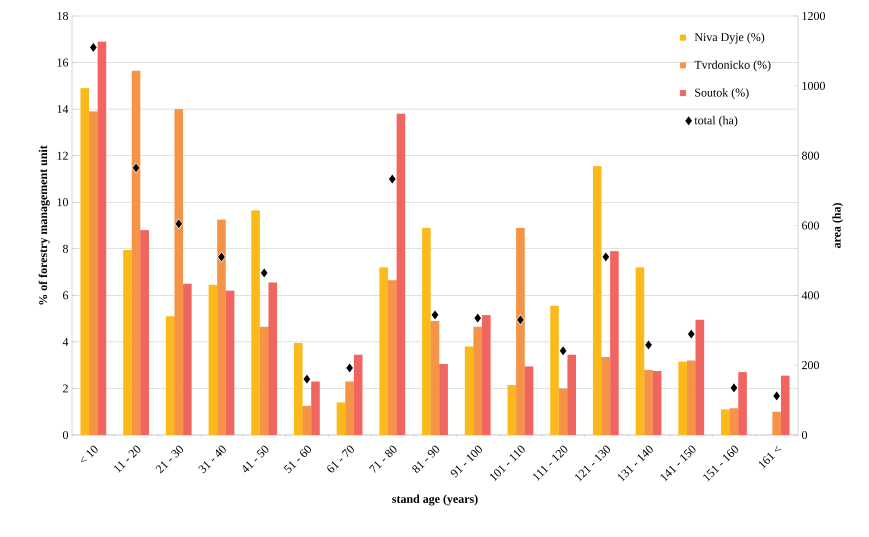 This screenshot has width=869, height=537. What do you see at coordinates (255, 459) in the screenshot?
I see `x-tick-label: 41 - 50` at bounding box center [255, 459].